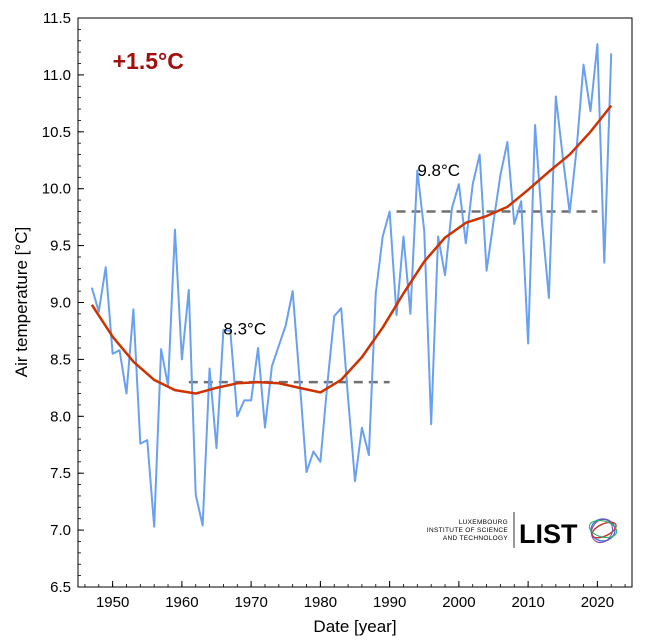 Image resolution: width=646 pixels, height=643 pixels. Describe the element at coordinates (597, 602) in the screenshot. I see `x-tick-label: 2020` at that location.